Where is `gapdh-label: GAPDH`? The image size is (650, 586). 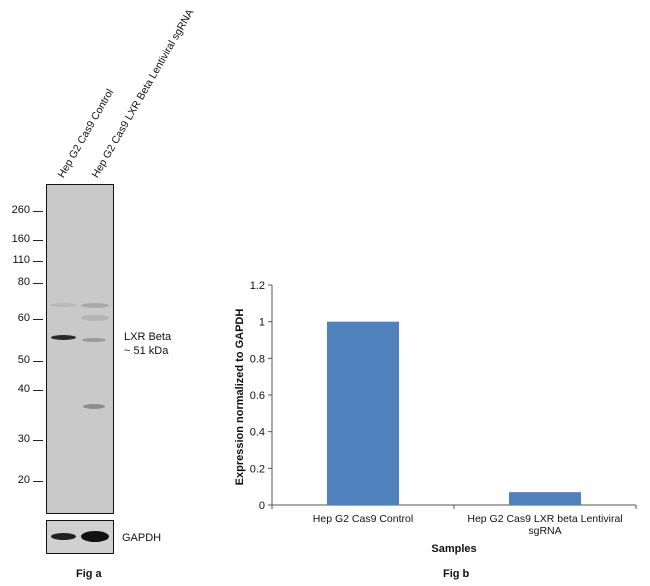 gapdh-label: GAPDH is located at coordinates (142, 538).